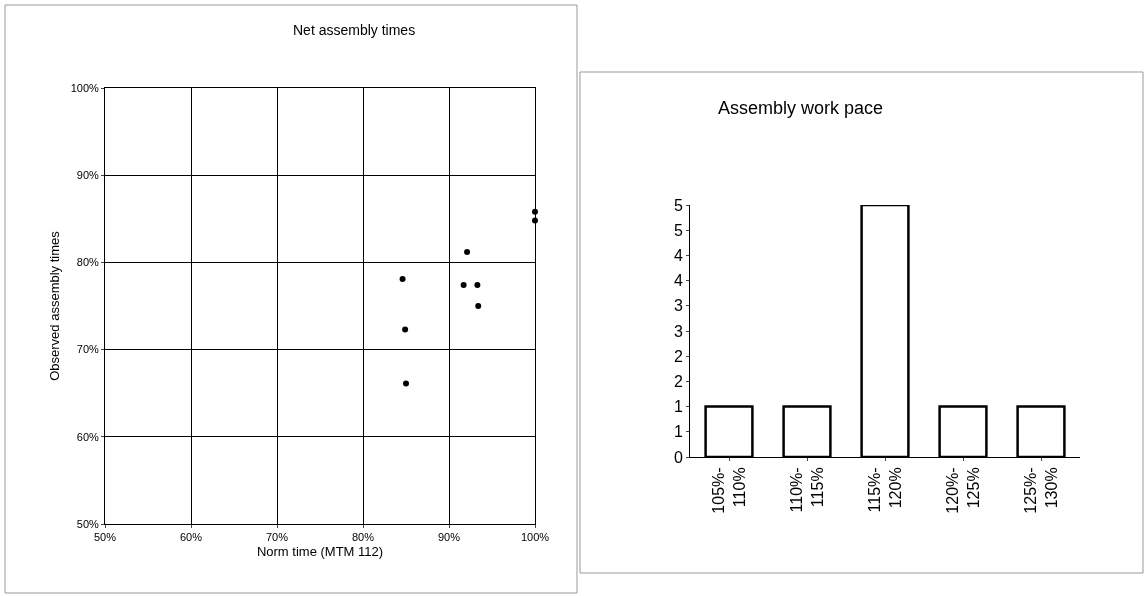 The image size is (1145, 596). Describe the element at coordinates (191, 537) in the screenshot. I see `x-tick-label: 60%` at that location.